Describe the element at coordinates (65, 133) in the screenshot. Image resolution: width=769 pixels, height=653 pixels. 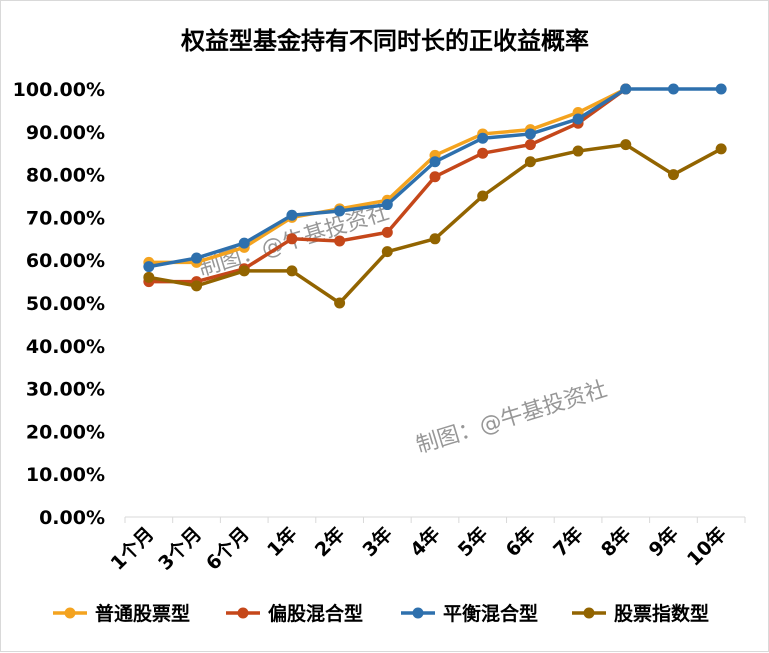
I see `y-tick-label: 90.00%` at that location.